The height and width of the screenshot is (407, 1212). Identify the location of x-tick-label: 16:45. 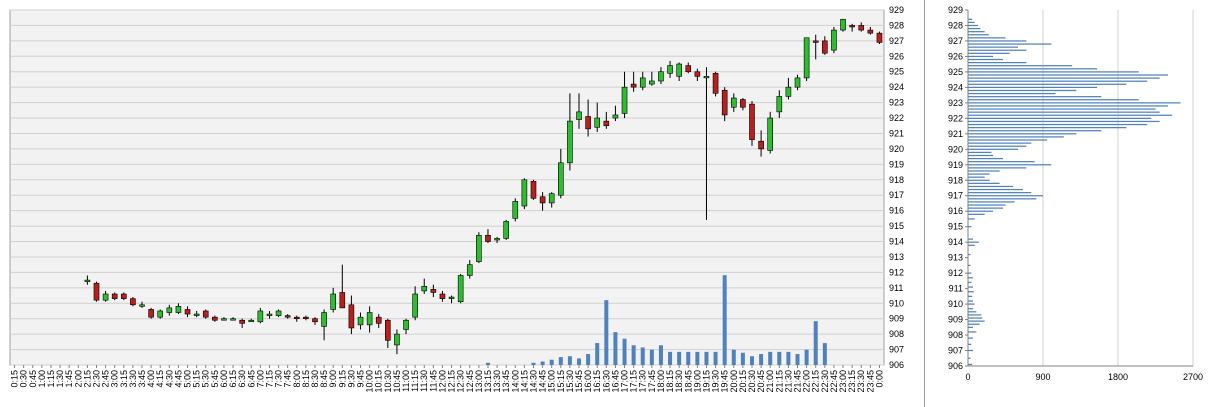
(615, 381).